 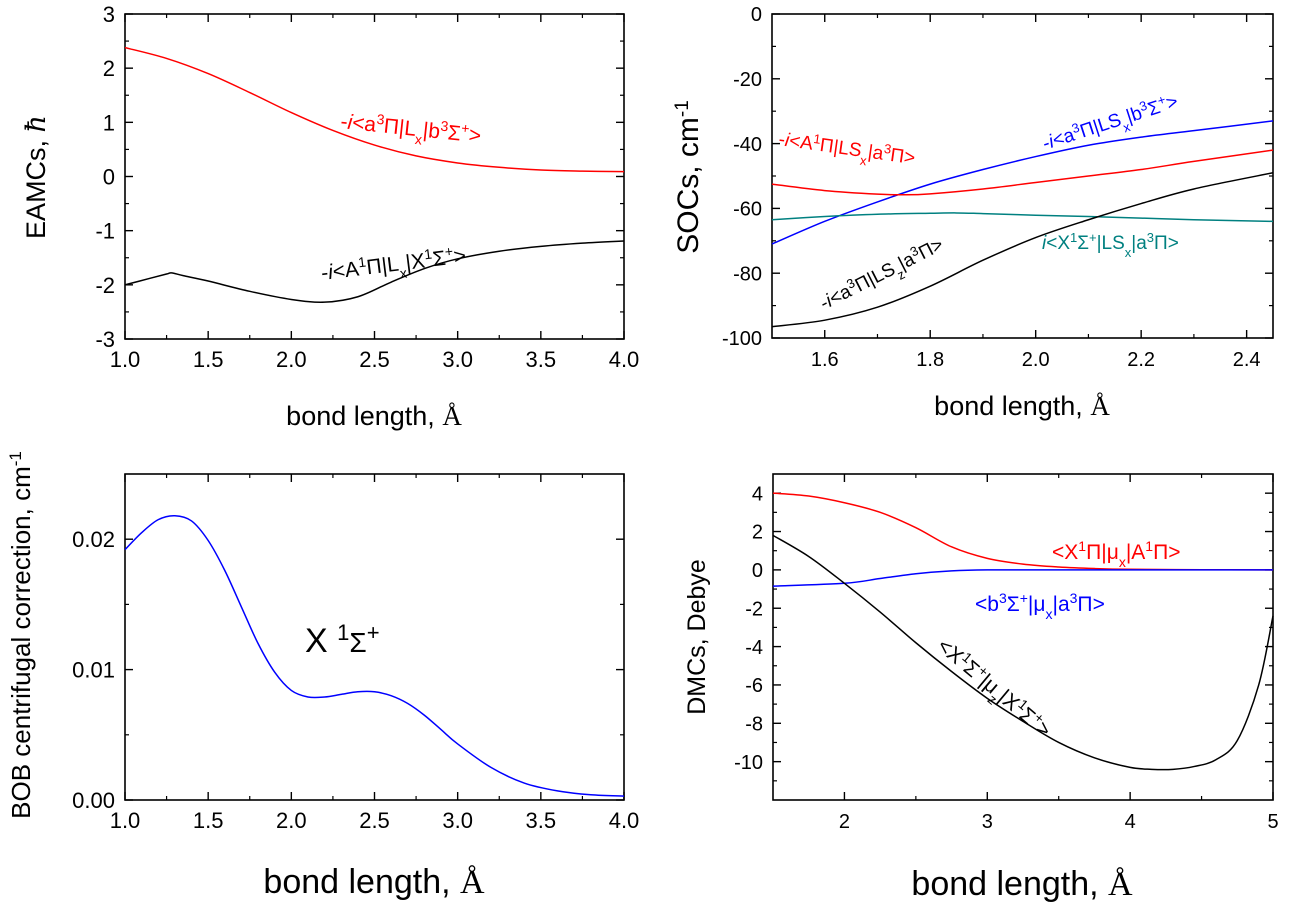 I want to click on soc-blue-label: -i<a3Π|LSx|b3Σ+>, so click(x=1110, y=124).